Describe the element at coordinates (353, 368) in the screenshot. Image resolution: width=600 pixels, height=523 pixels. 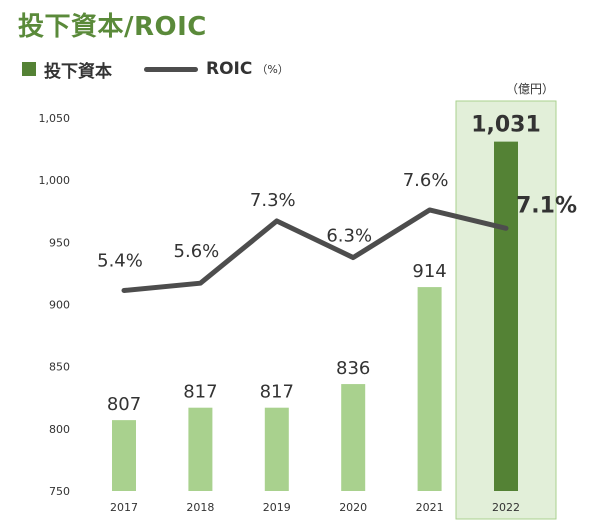
I see `bar-value-label: 836` at that location.